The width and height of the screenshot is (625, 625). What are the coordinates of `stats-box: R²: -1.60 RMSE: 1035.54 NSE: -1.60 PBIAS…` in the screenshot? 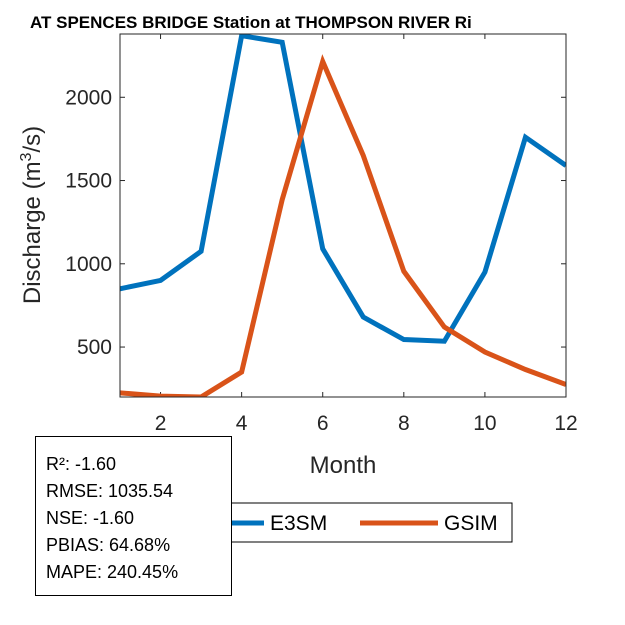 It's located at (133, 516).